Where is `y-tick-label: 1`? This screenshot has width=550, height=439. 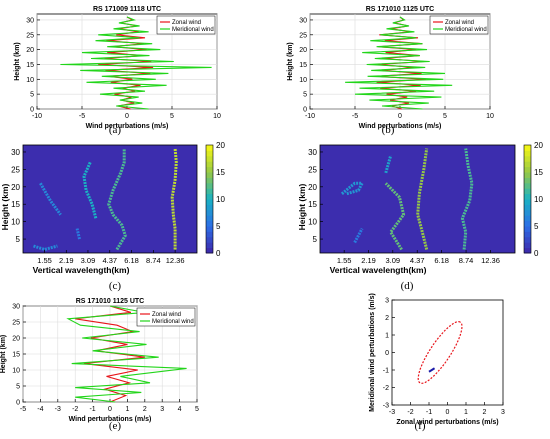 y-tick-label: 1 is located at coordinates (387, 336).